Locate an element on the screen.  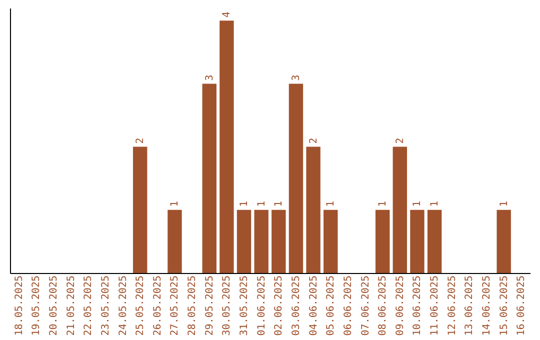
x-tick-label: 22.05.2025 is located at coordinates (88, 306).